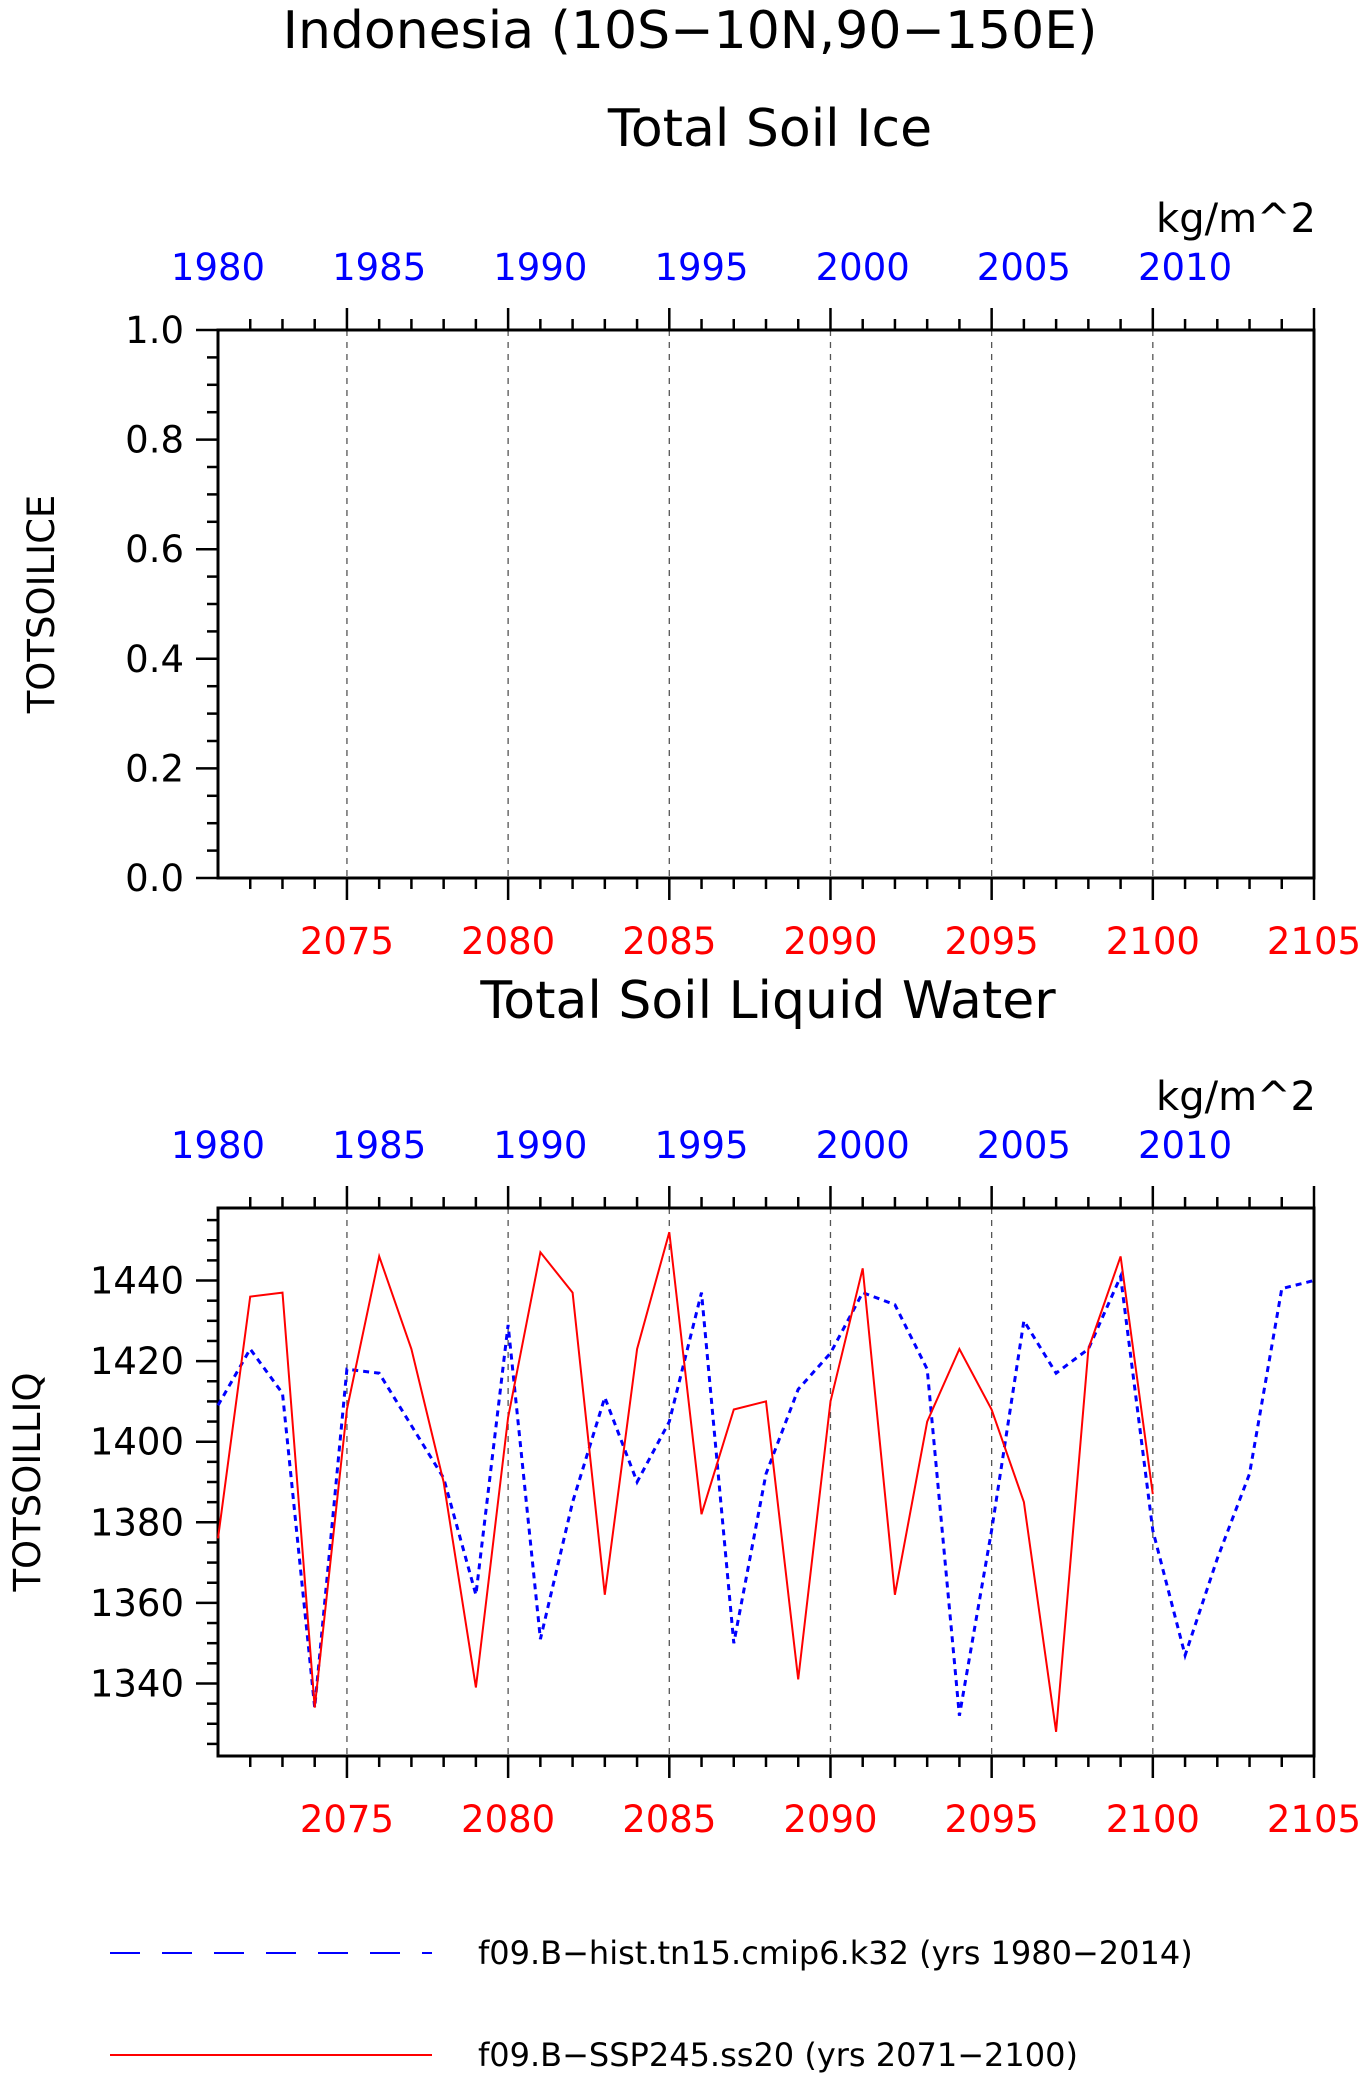 The image size is (1368, 2074). I want to click on y-tick-label: 1400, so click(137, 1442).